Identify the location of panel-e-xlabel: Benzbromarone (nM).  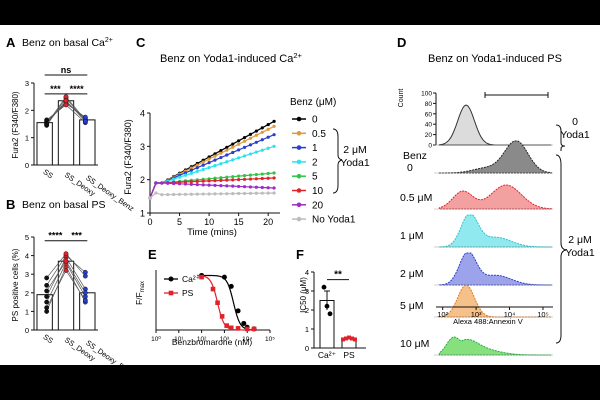
(212, 342).